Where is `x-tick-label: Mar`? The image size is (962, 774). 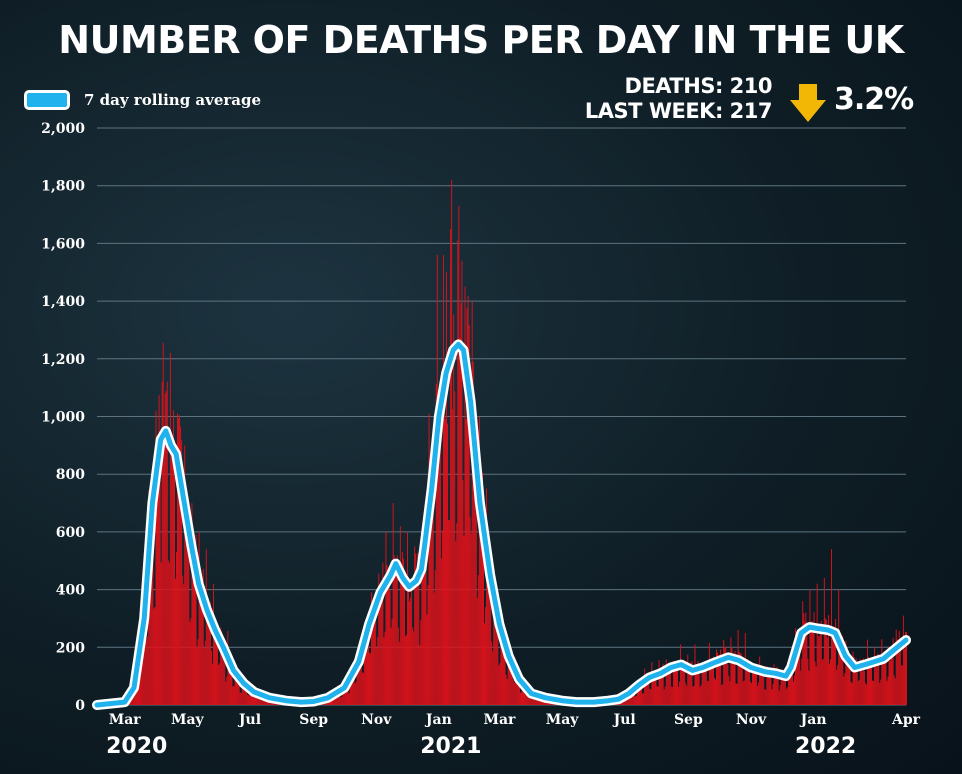 x-tick-label: Mar is located at coordinates (125, 720).